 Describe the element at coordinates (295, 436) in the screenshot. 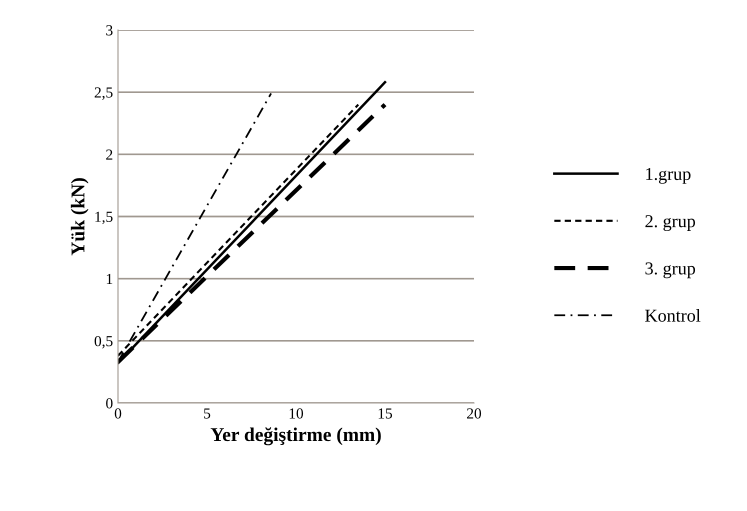

I see `x-axis-title: Yer değiştirme (mm)` at that location.